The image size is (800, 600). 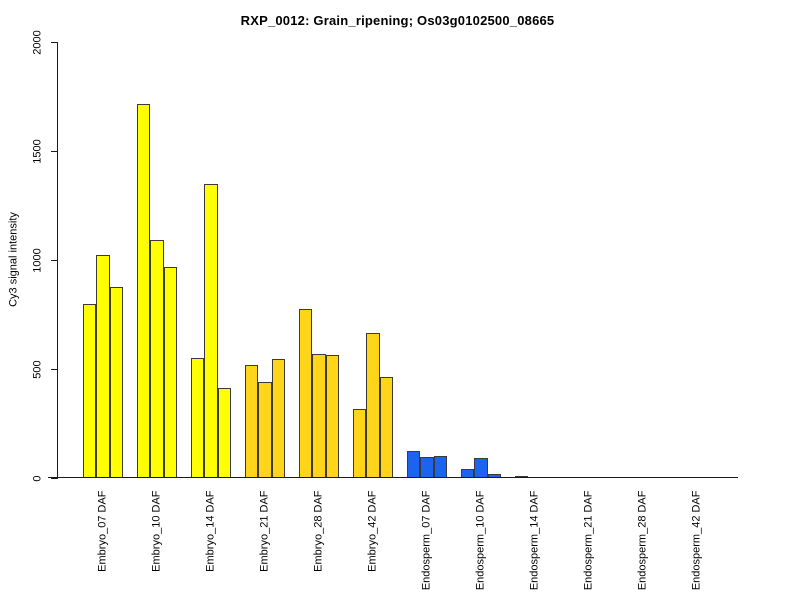 I want to click on y-tick-label-0: 0, so click(x=37, y=478).